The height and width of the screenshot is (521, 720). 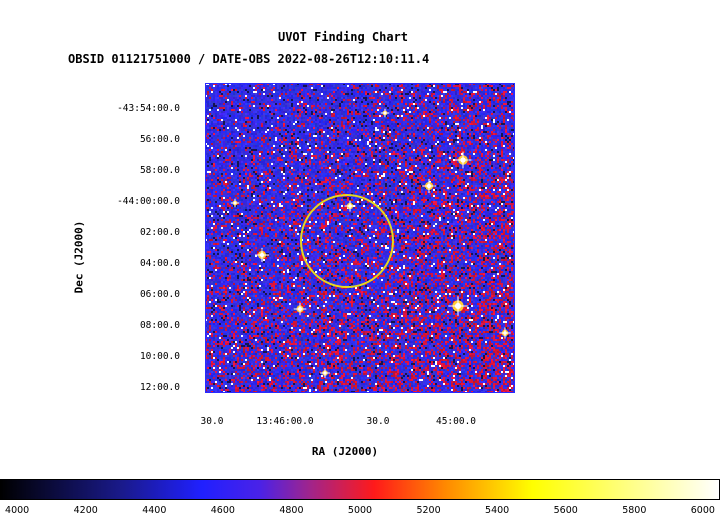 I want to click on y-tick-label: 58:00.0, so click(x=159, y=170).